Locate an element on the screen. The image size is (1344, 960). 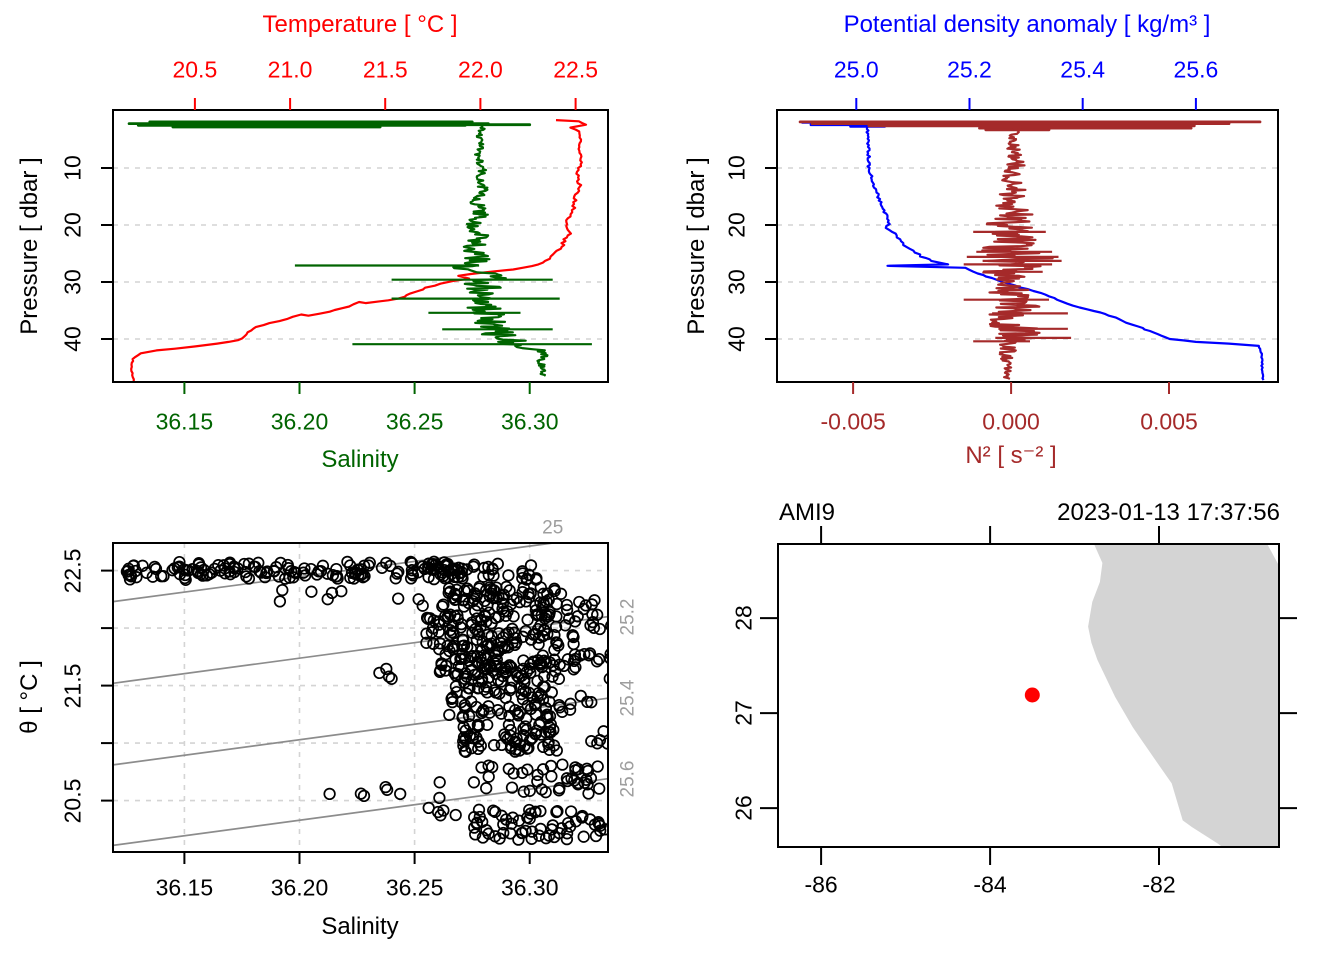
density-axis-title: Potential density anomaly [ kg/m³ ] is located at coordinates (1027, 24).